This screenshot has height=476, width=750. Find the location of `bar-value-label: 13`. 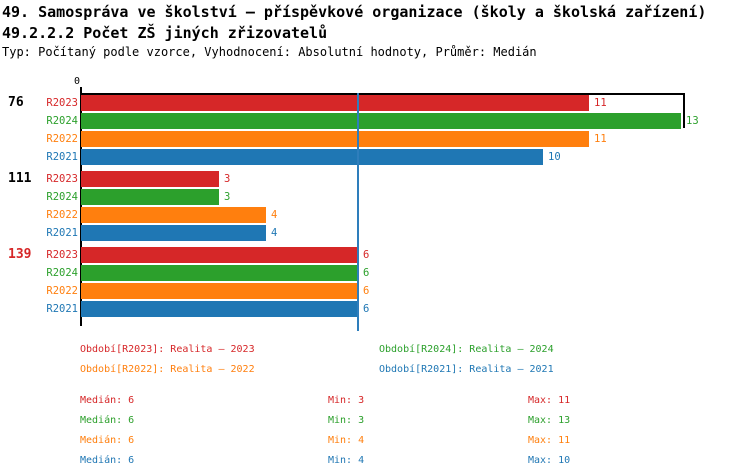

bar-value-label: 13 is located at coordinates (692, 121).